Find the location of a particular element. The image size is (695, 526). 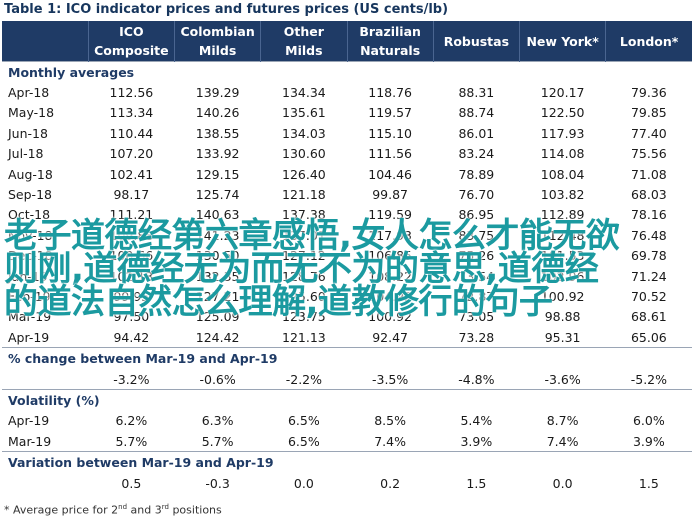

cell: 5.7% is located at coordinates (131, 441).